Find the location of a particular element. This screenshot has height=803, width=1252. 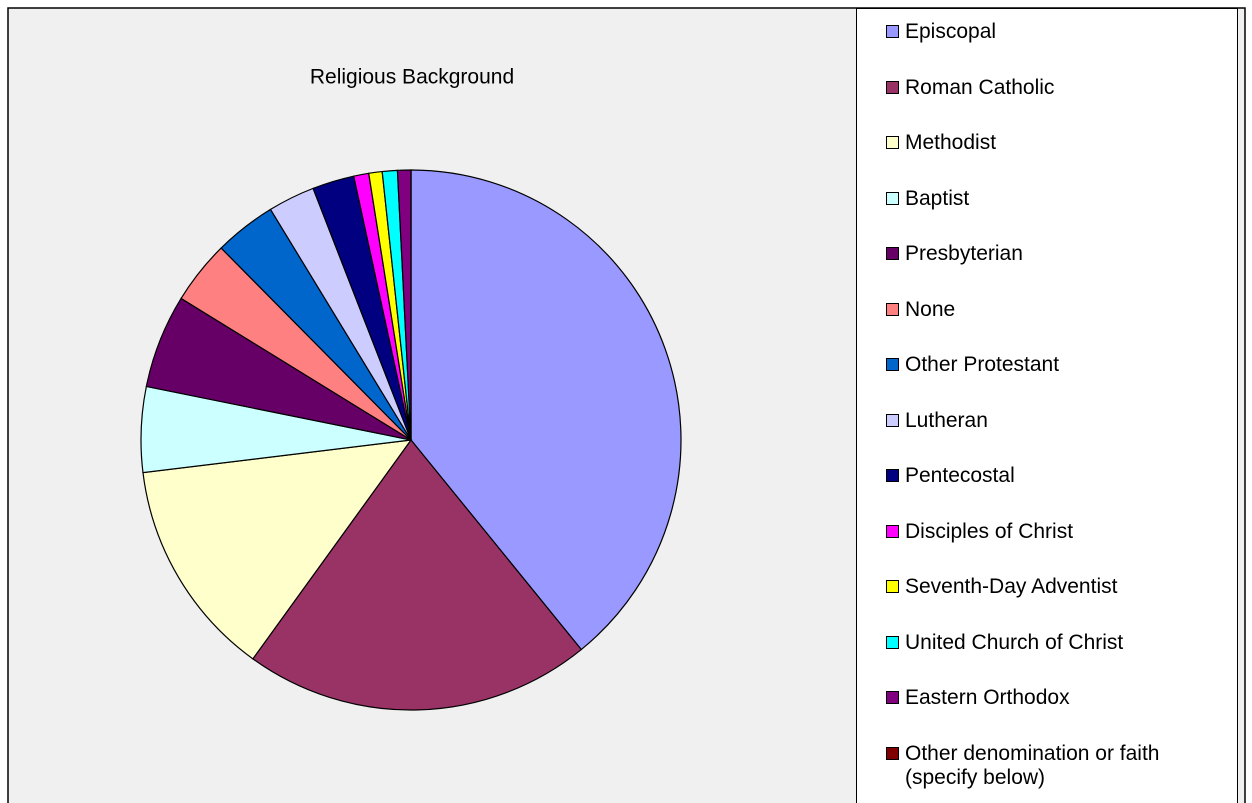

legend-item: Lutheran is located at coordinates (1060, 421).